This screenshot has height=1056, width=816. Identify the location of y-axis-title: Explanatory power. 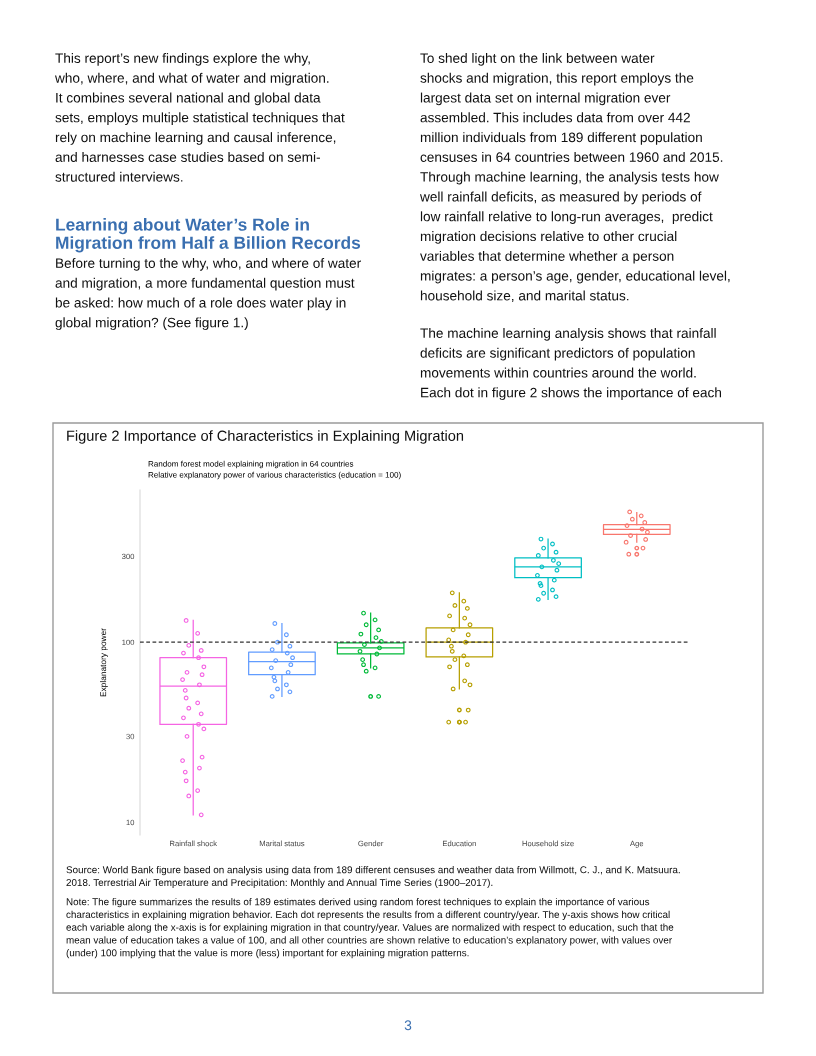
(104, 662).